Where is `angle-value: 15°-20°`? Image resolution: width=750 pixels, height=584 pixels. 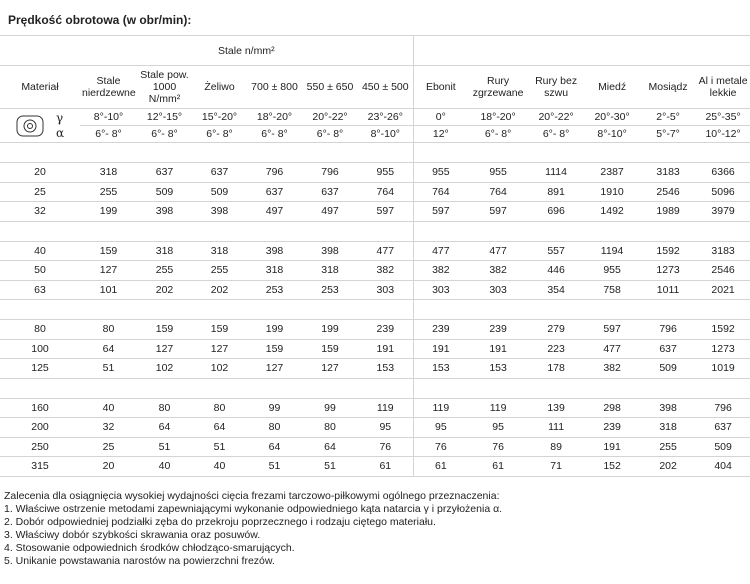 angle-value: 15°-20° is located at coordinates (219, 117).